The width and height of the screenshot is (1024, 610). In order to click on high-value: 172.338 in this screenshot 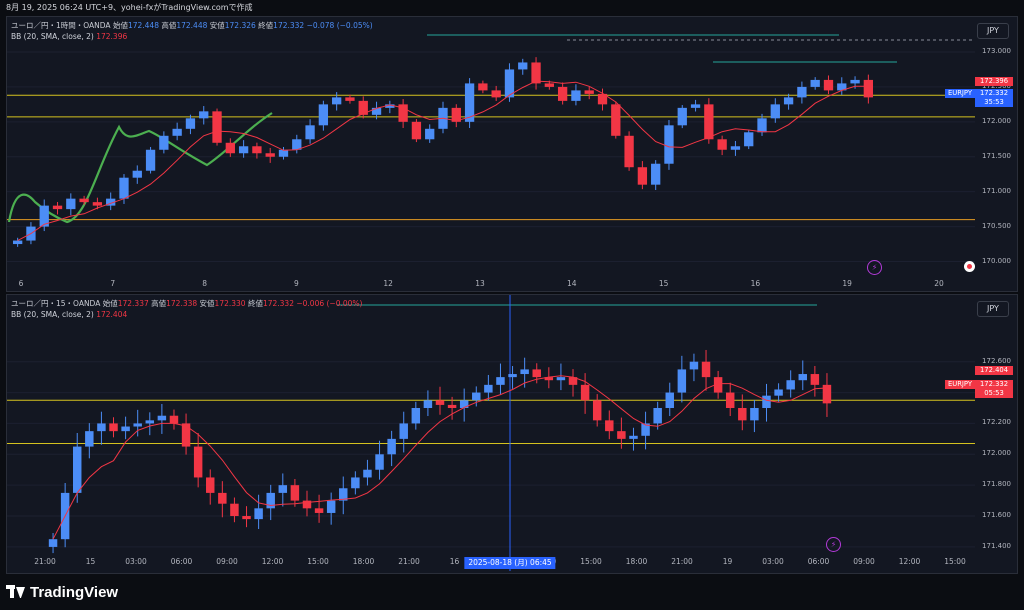, I will do `click(182, 303)`.